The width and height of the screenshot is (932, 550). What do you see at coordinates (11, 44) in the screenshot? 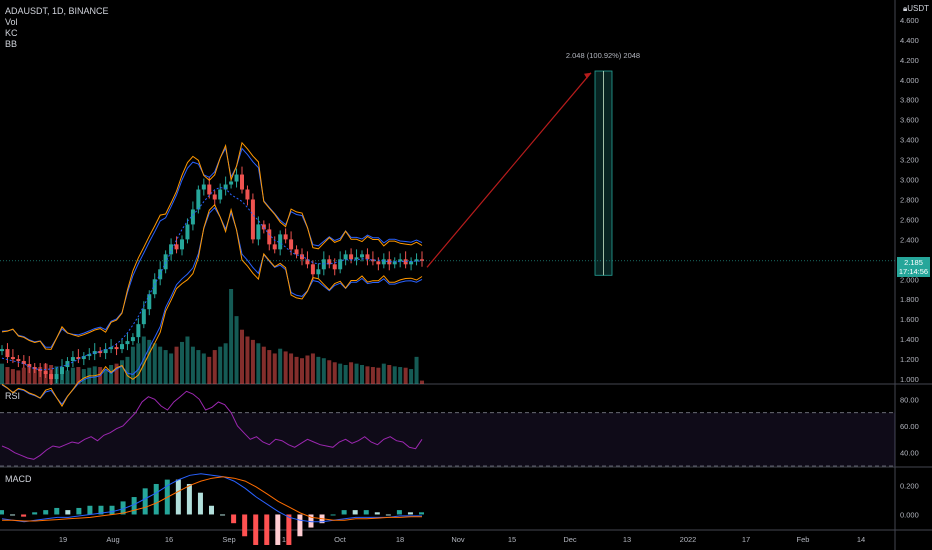
I see `indicator-bb: BB` at bounding box center [11, 44].